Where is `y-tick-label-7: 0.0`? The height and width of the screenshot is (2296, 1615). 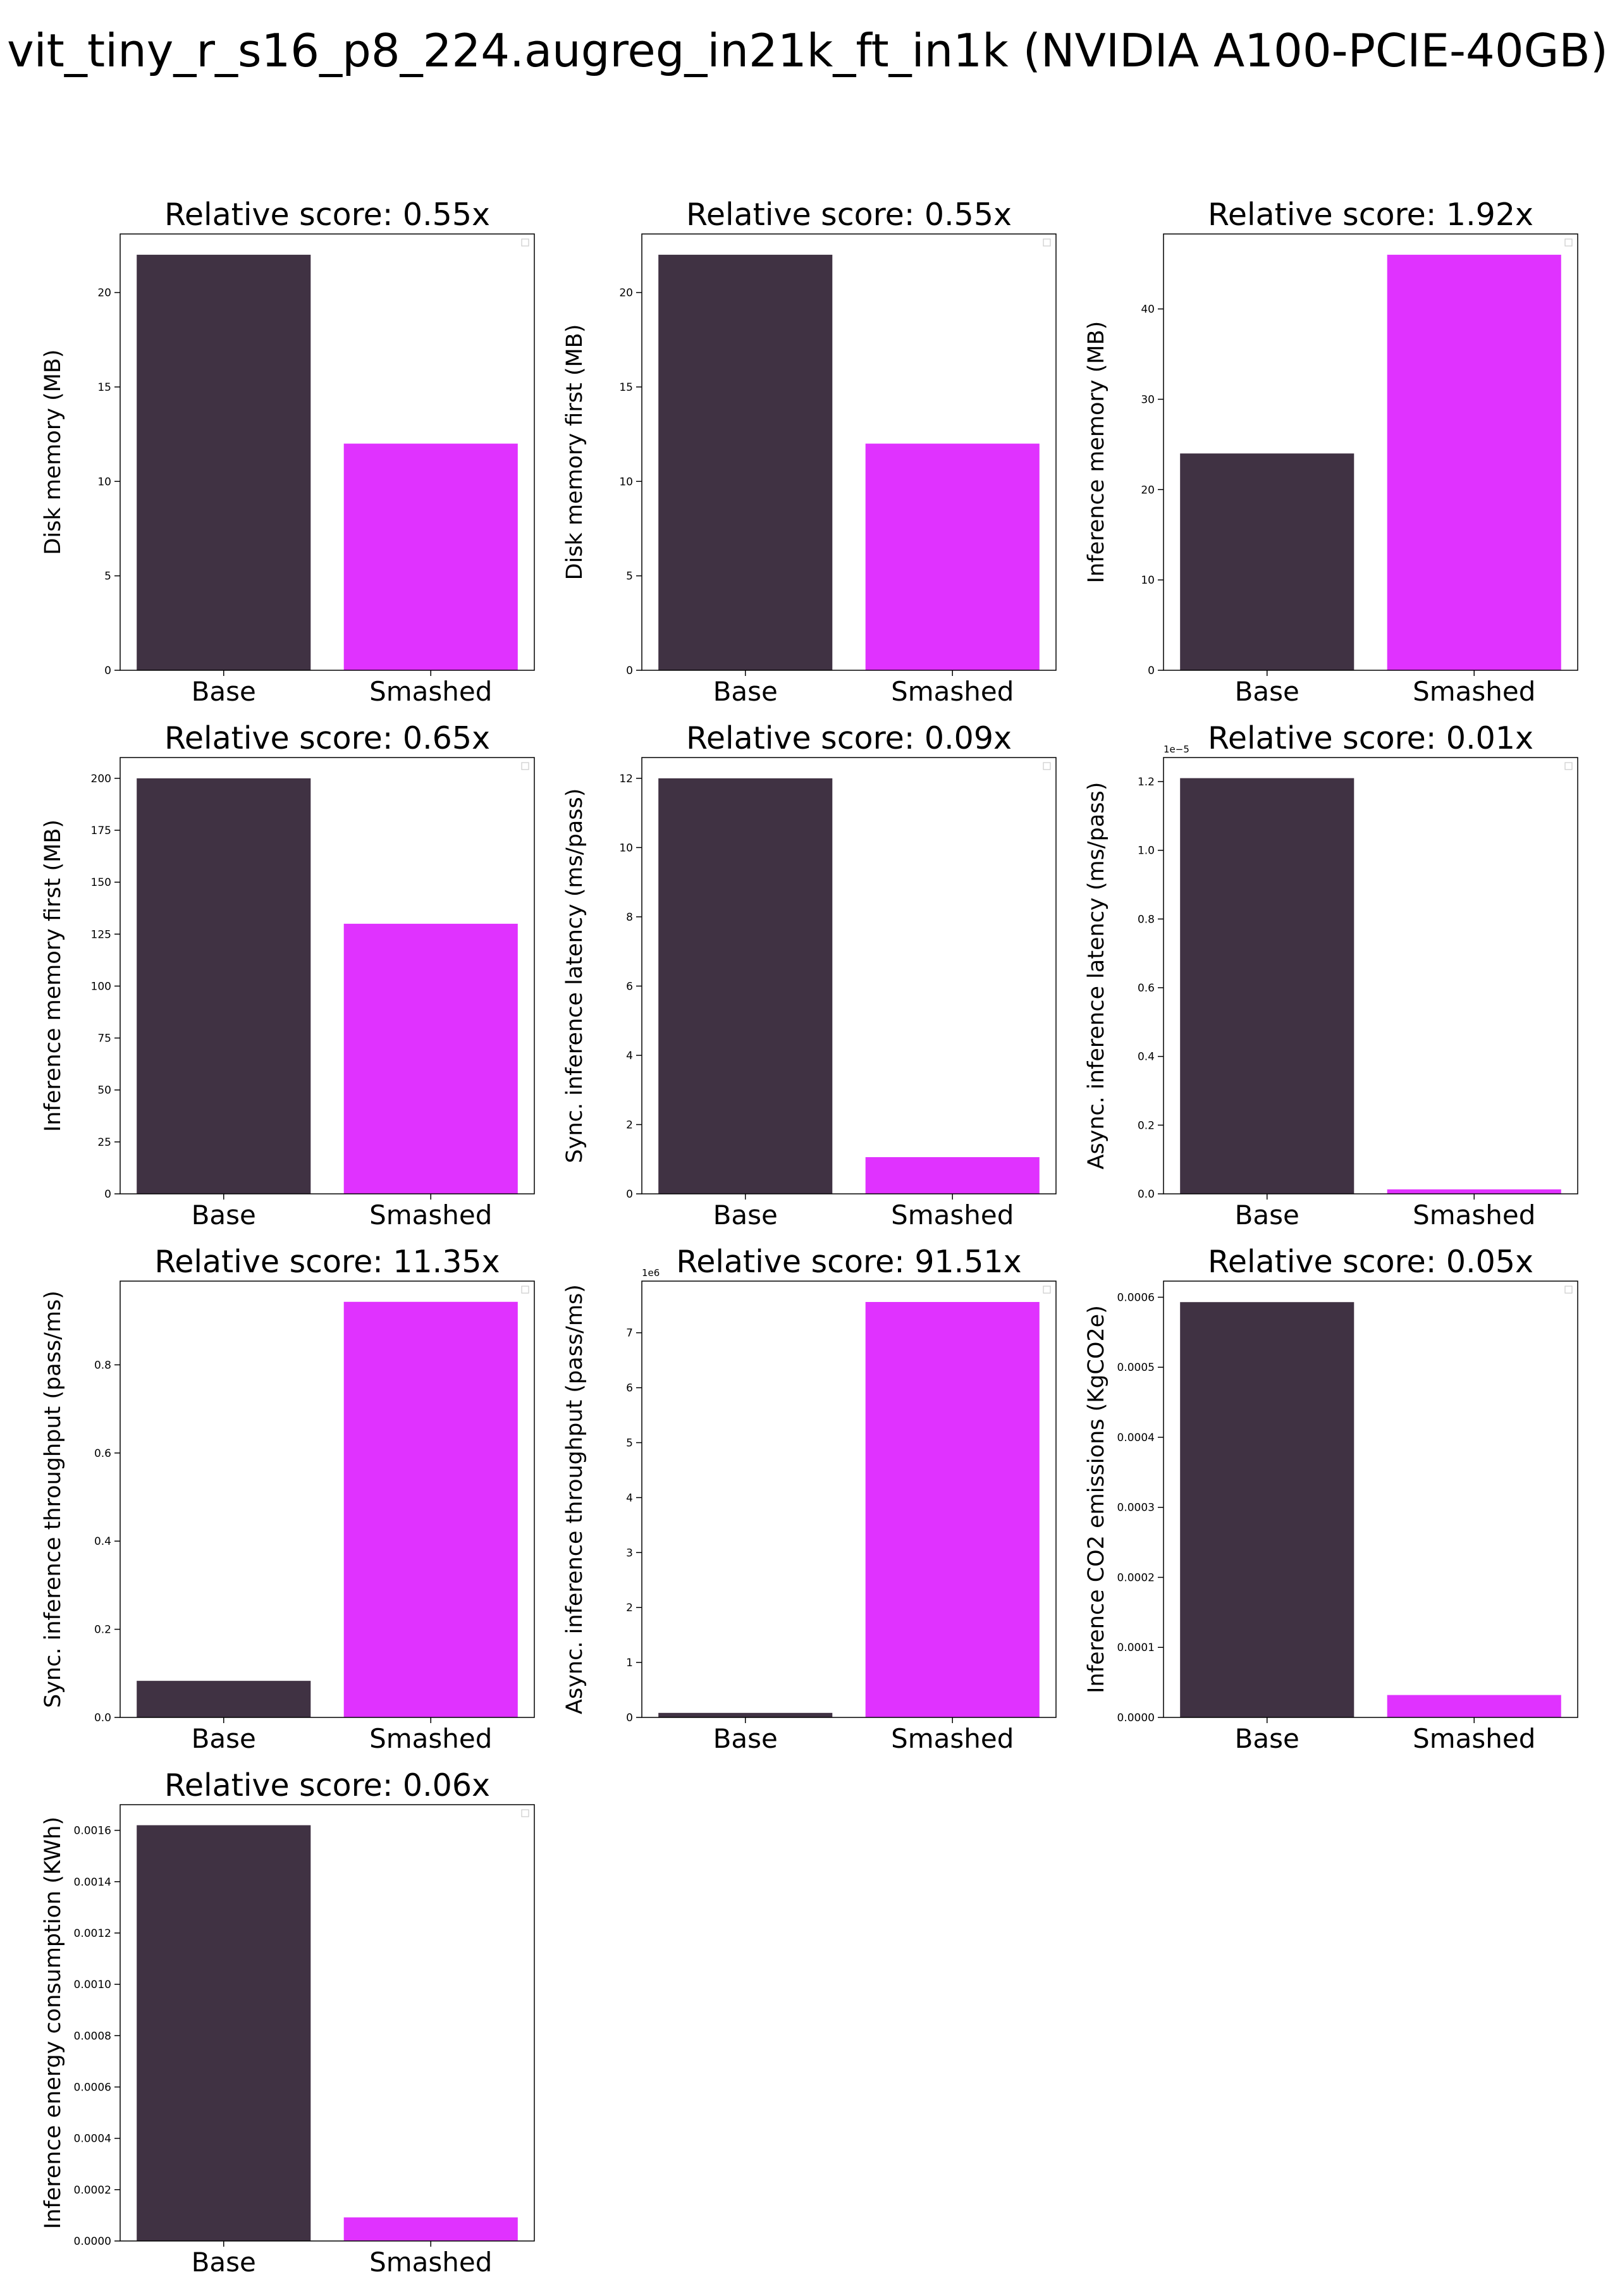
y-tick-label-7: 0.0 is located at coordinates (102, 1718).